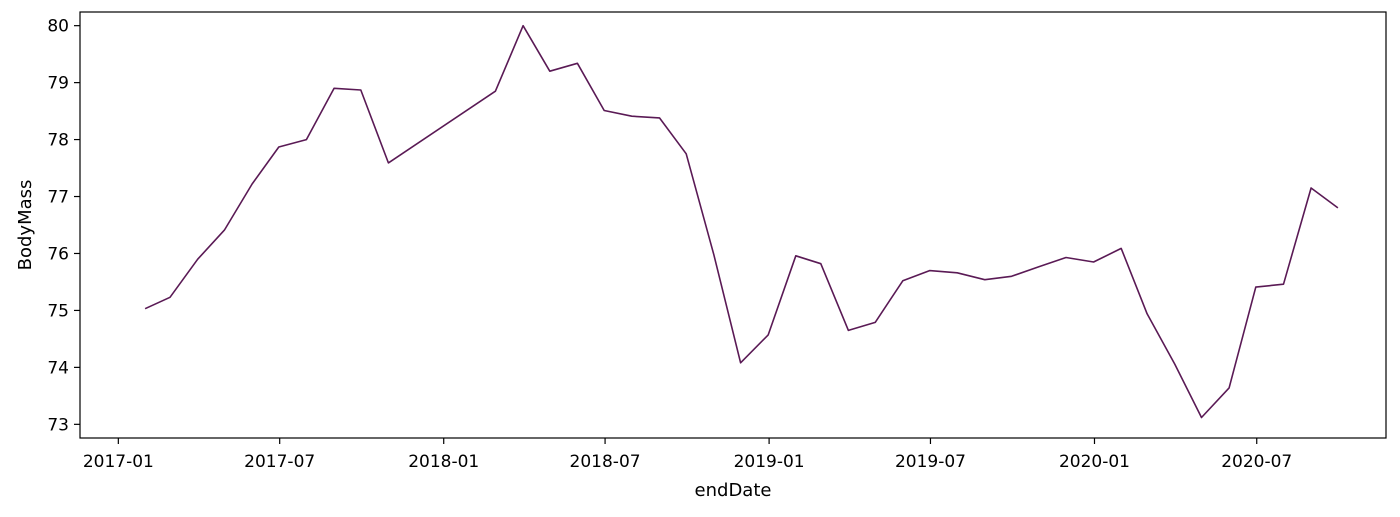 This screenshot has width=1400, height=517. Describe the element at coordinates (58, 311) in the screenshot. I see `y-tick-label: 75` at that location.